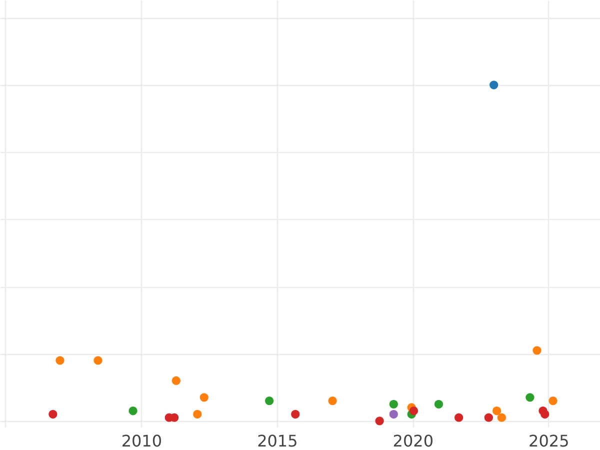 This screenshot has height=450, width=600. I want to click on x-tick-label: 2025, so click(549, 441).